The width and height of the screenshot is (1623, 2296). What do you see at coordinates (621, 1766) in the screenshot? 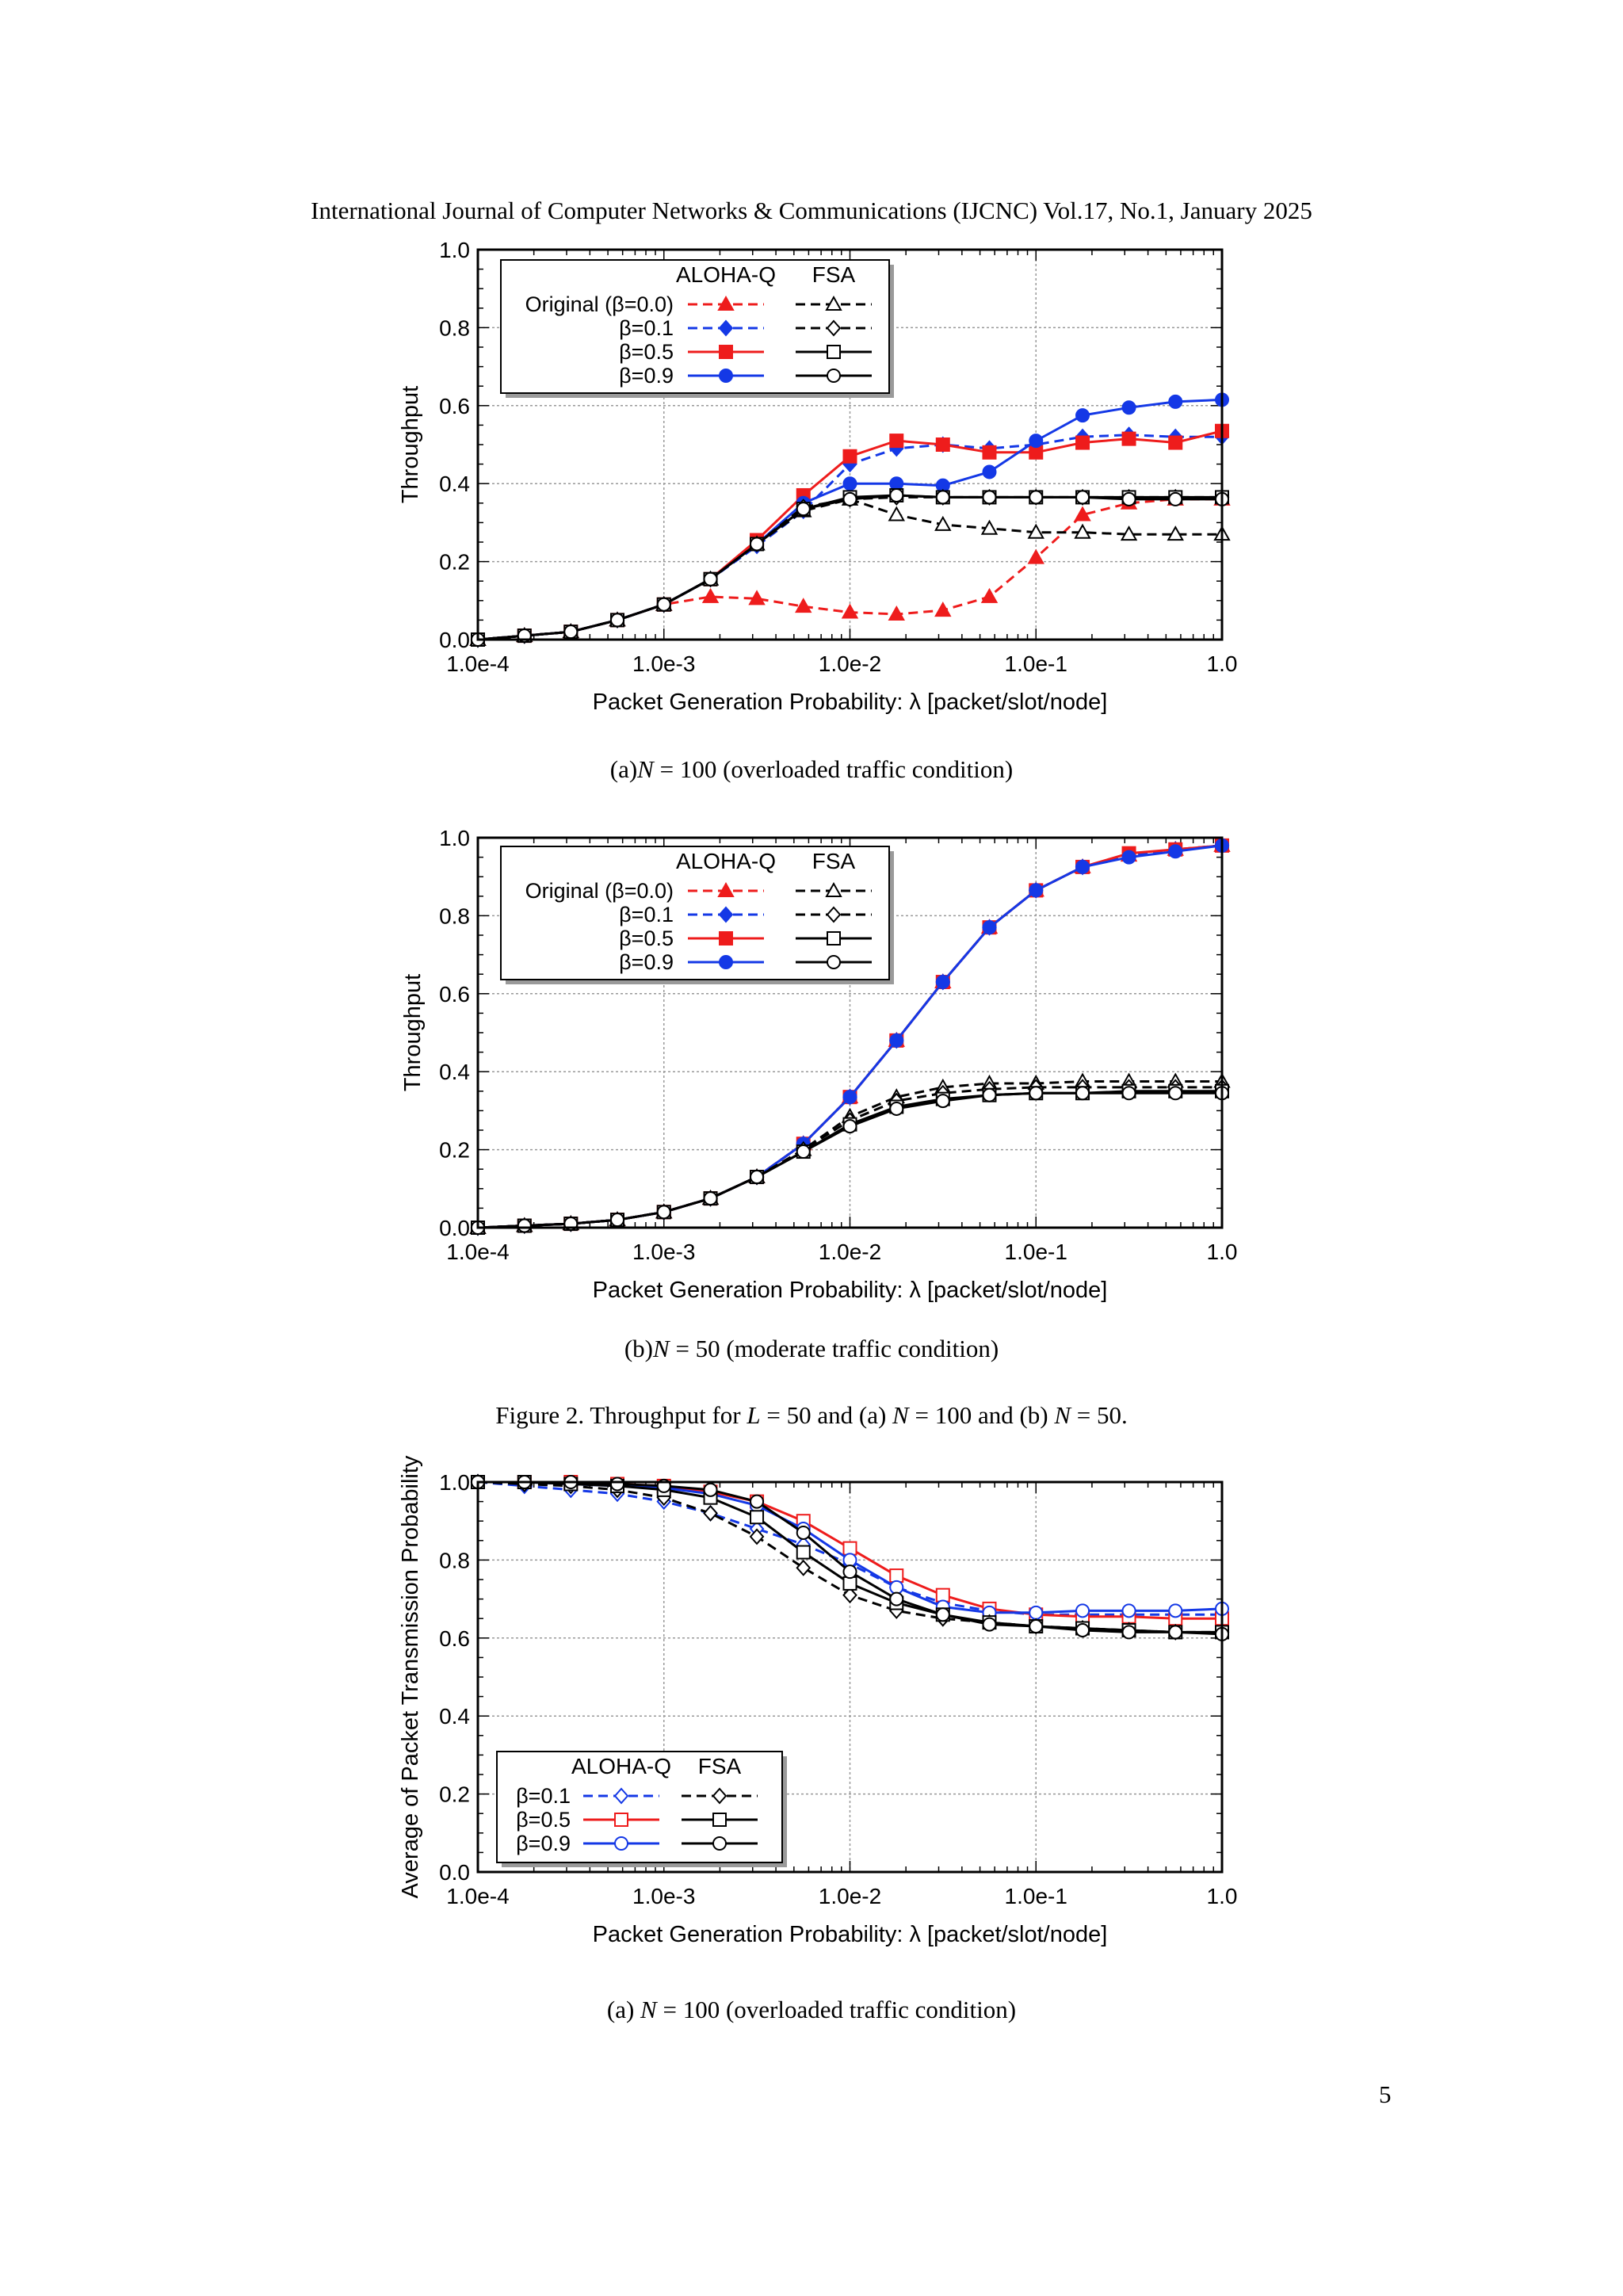
I see `legend-column-header: ALOHA-Q` at bounding box center [621, 1766].